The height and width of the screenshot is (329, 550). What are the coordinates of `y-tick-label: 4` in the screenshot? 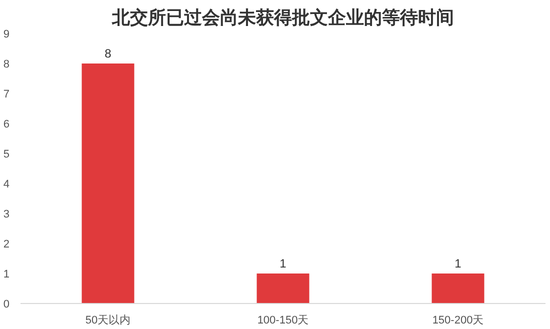 It's located at (6, 184).